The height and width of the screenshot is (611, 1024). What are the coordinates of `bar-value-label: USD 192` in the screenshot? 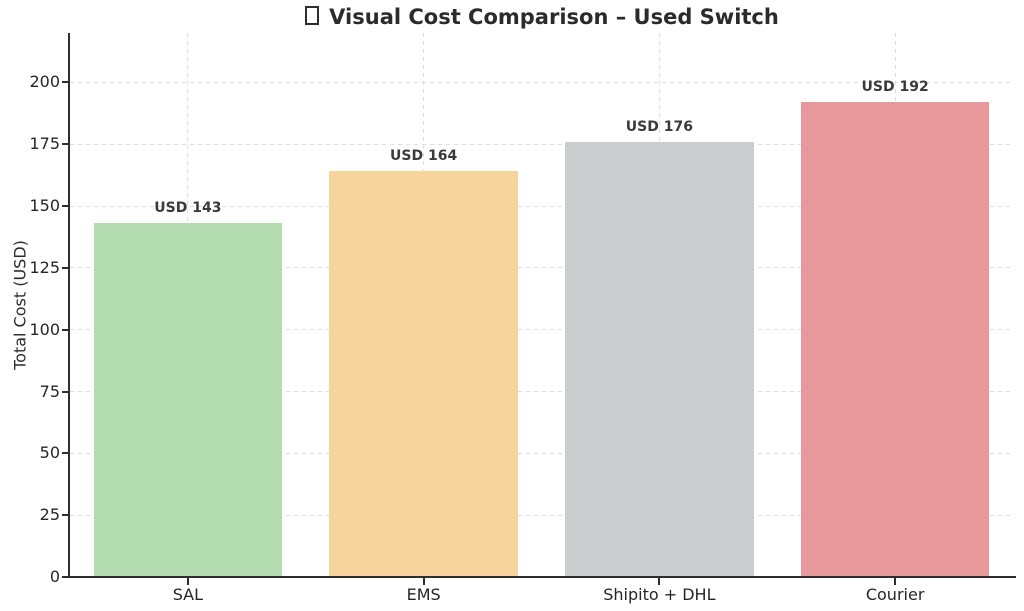 It's located at (895, 87).